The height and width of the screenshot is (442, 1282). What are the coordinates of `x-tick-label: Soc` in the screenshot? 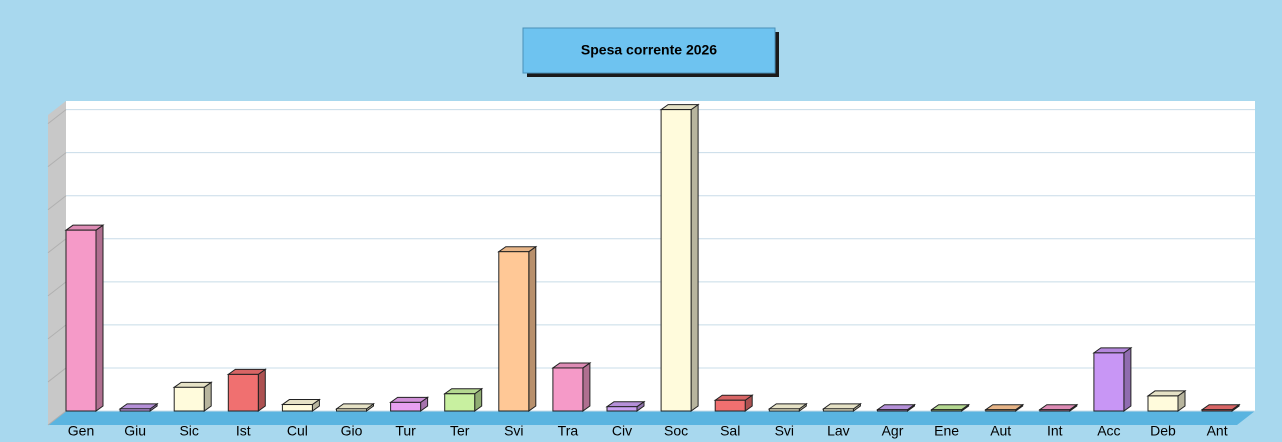 It's located at (676, 431).